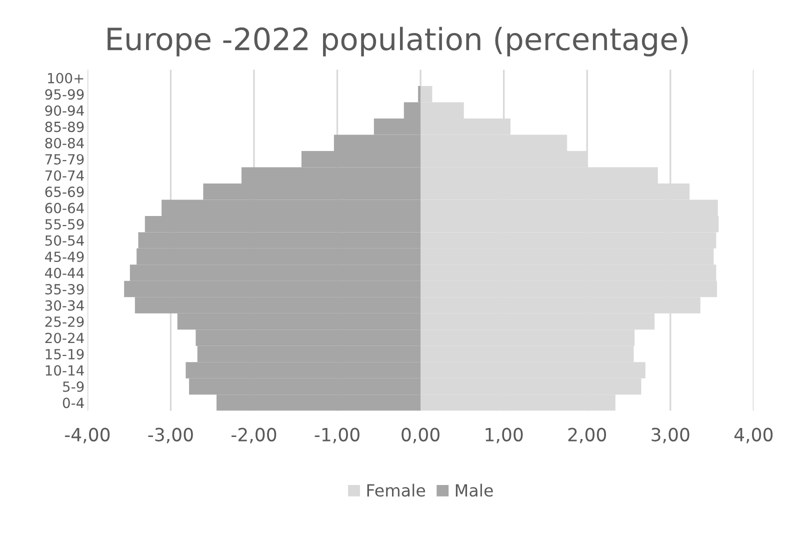  What do you see at coordinates (64, 305) in the screenshot?
I see `y-tick-label: 30-34` at bounding box center [64, 305].